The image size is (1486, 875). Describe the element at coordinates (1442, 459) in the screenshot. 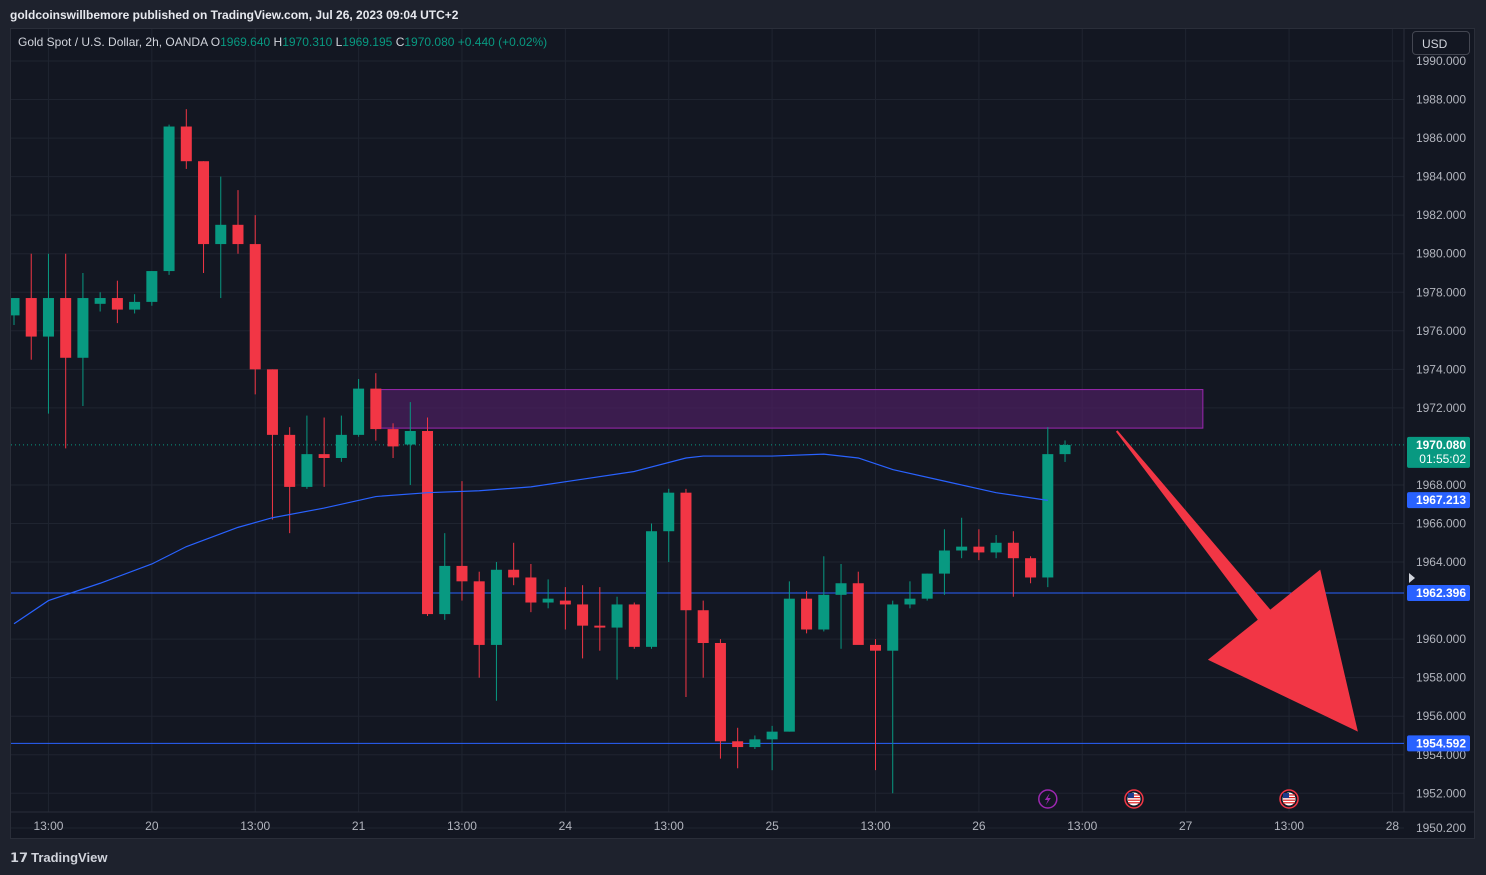

I see `bar-countdown: 01:55:02` at that location.